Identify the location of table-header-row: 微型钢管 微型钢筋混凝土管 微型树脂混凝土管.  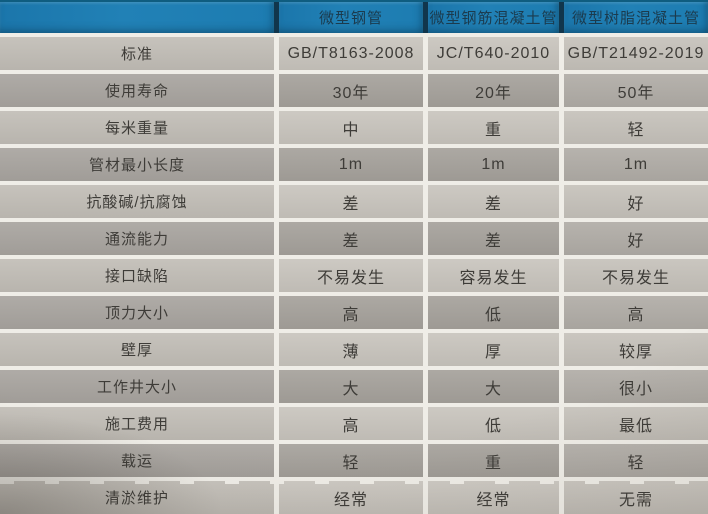
(354, 16).